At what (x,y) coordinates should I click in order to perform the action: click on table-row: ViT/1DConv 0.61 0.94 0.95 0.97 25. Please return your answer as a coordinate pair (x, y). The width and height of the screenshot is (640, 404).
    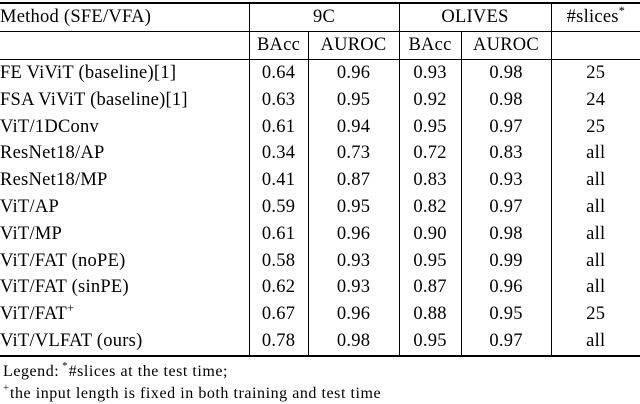
    Looking at the image, I should click on (320, 127).